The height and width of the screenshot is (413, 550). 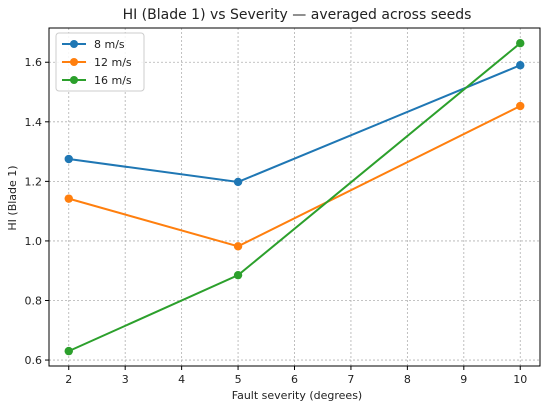 What do you see at coordinates (350, 379) in the screenshot?
I see `x-tick-label: 7` at bounding box center [350, 379].